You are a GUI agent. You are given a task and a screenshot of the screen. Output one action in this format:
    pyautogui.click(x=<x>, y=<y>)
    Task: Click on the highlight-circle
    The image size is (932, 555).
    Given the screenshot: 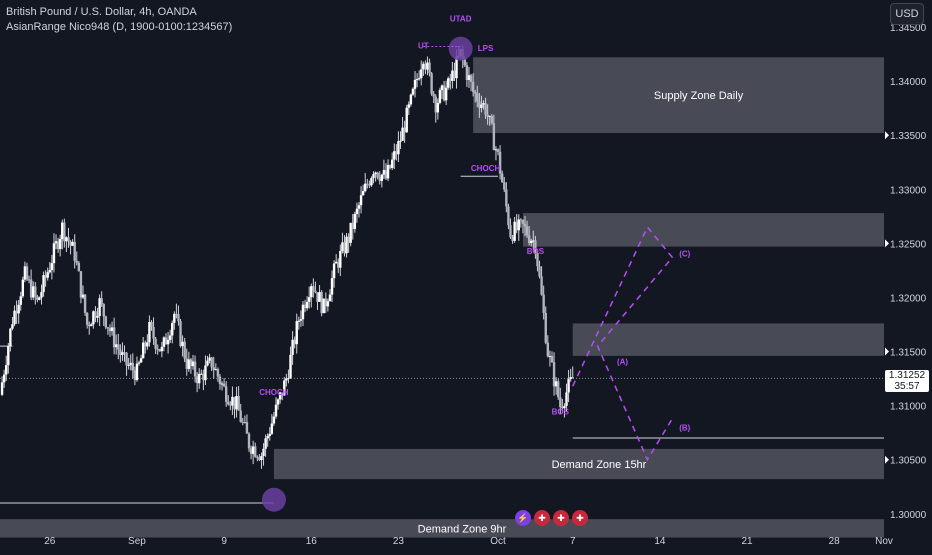 What is the action you would take?
    pyautogui.click(x=460, y=48)
    